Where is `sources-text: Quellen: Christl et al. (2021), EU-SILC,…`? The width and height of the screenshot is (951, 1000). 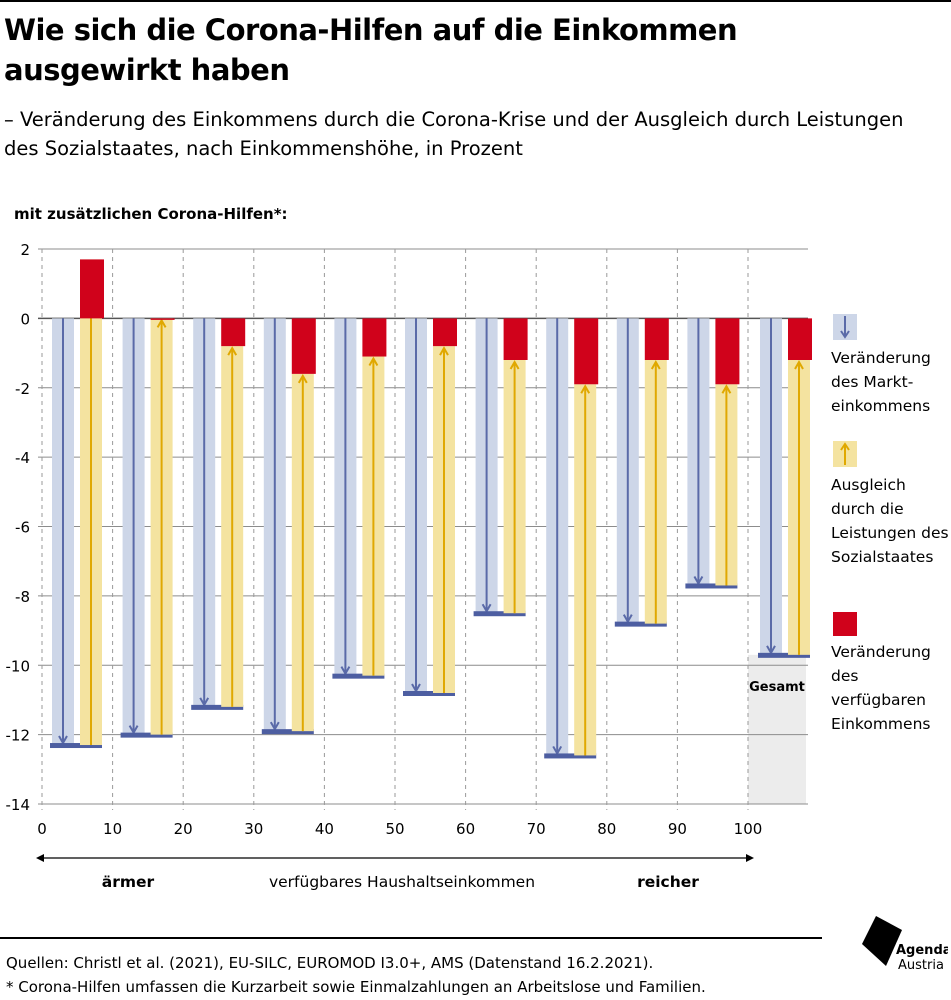
sources-text: Quellen: Christl et al. (2021), EU-SILC,… is located at coordinates (330, 963).